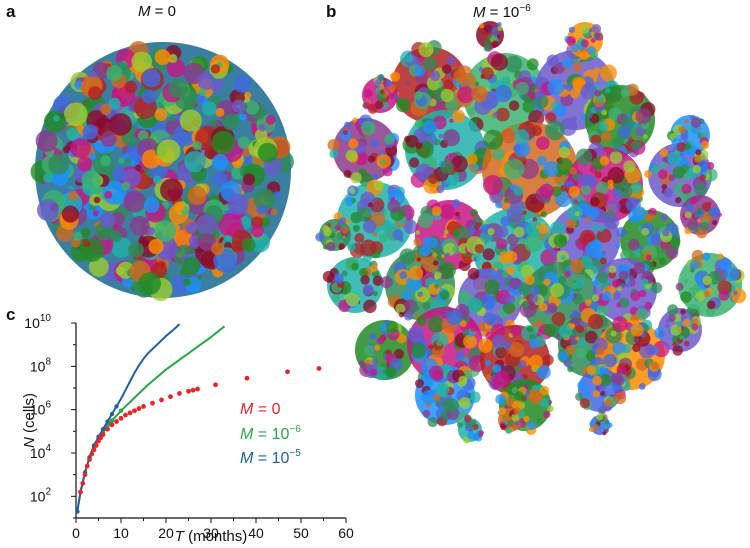  What do you see at coordinates (76, 533) in the screenshot?
I see `x-tick-label: 0` at bounding box center [76, 533].